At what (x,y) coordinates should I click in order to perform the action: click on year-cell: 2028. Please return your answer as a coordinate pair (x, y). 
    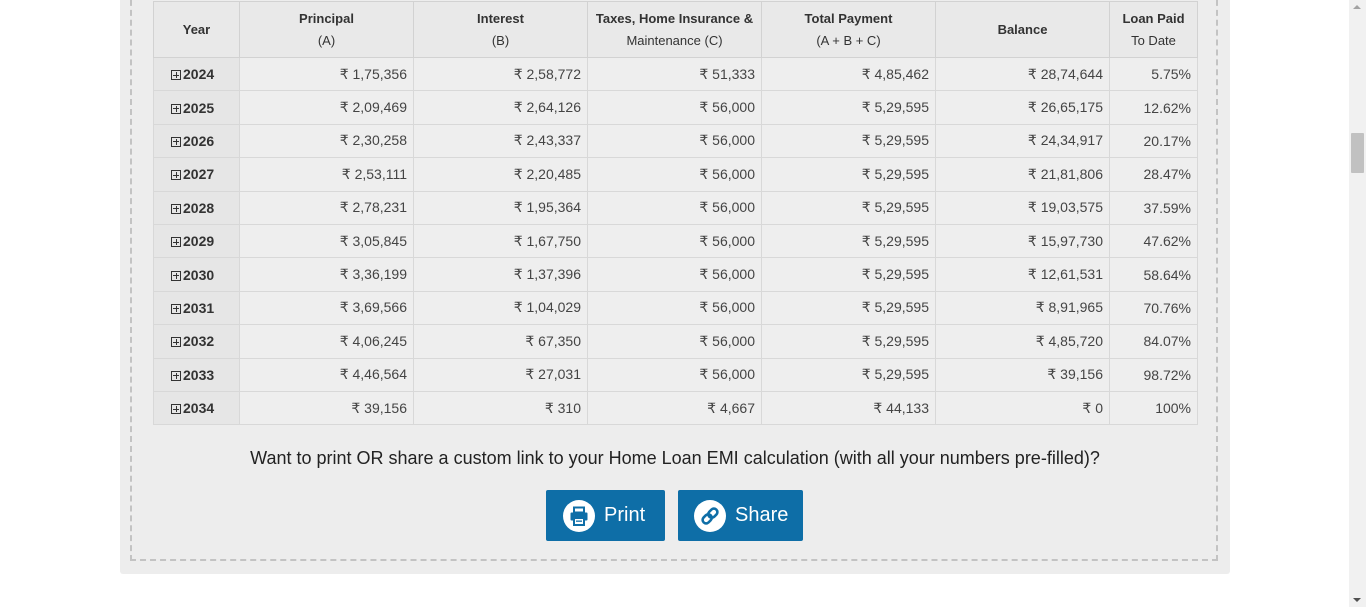
    Looking at the image, I should click on (196, 207).